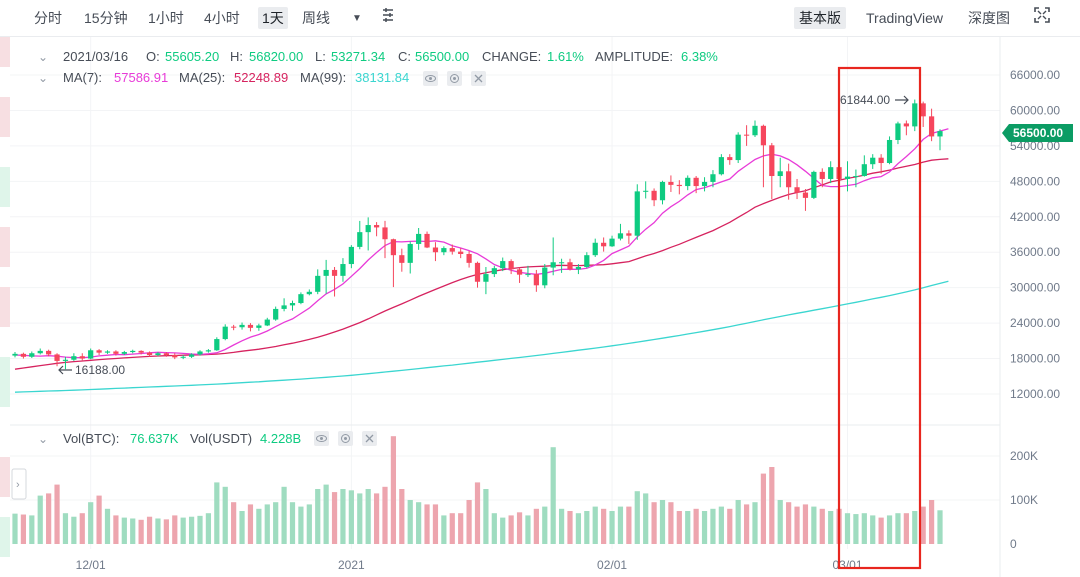  Describe the element at coordinates (879, 318) in the screenshot. I see `highlight-box` at that location.